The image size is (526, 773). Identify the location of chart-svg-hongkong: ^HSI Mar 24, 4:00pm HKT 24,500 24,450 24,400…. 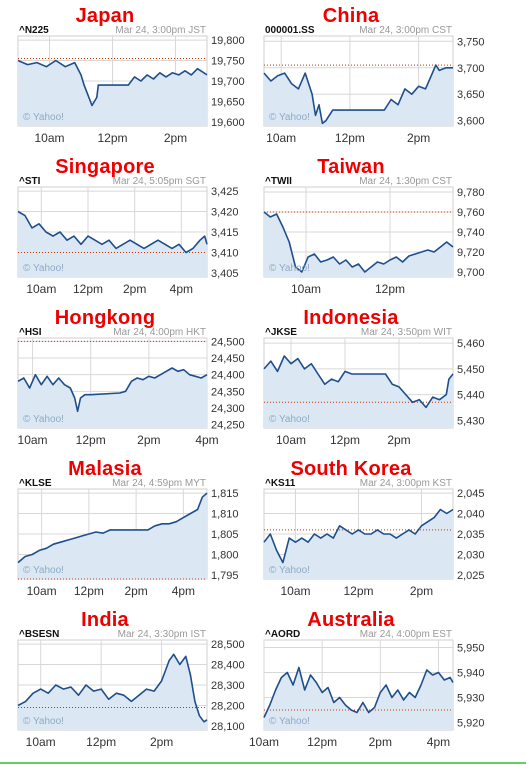
(131, 387).